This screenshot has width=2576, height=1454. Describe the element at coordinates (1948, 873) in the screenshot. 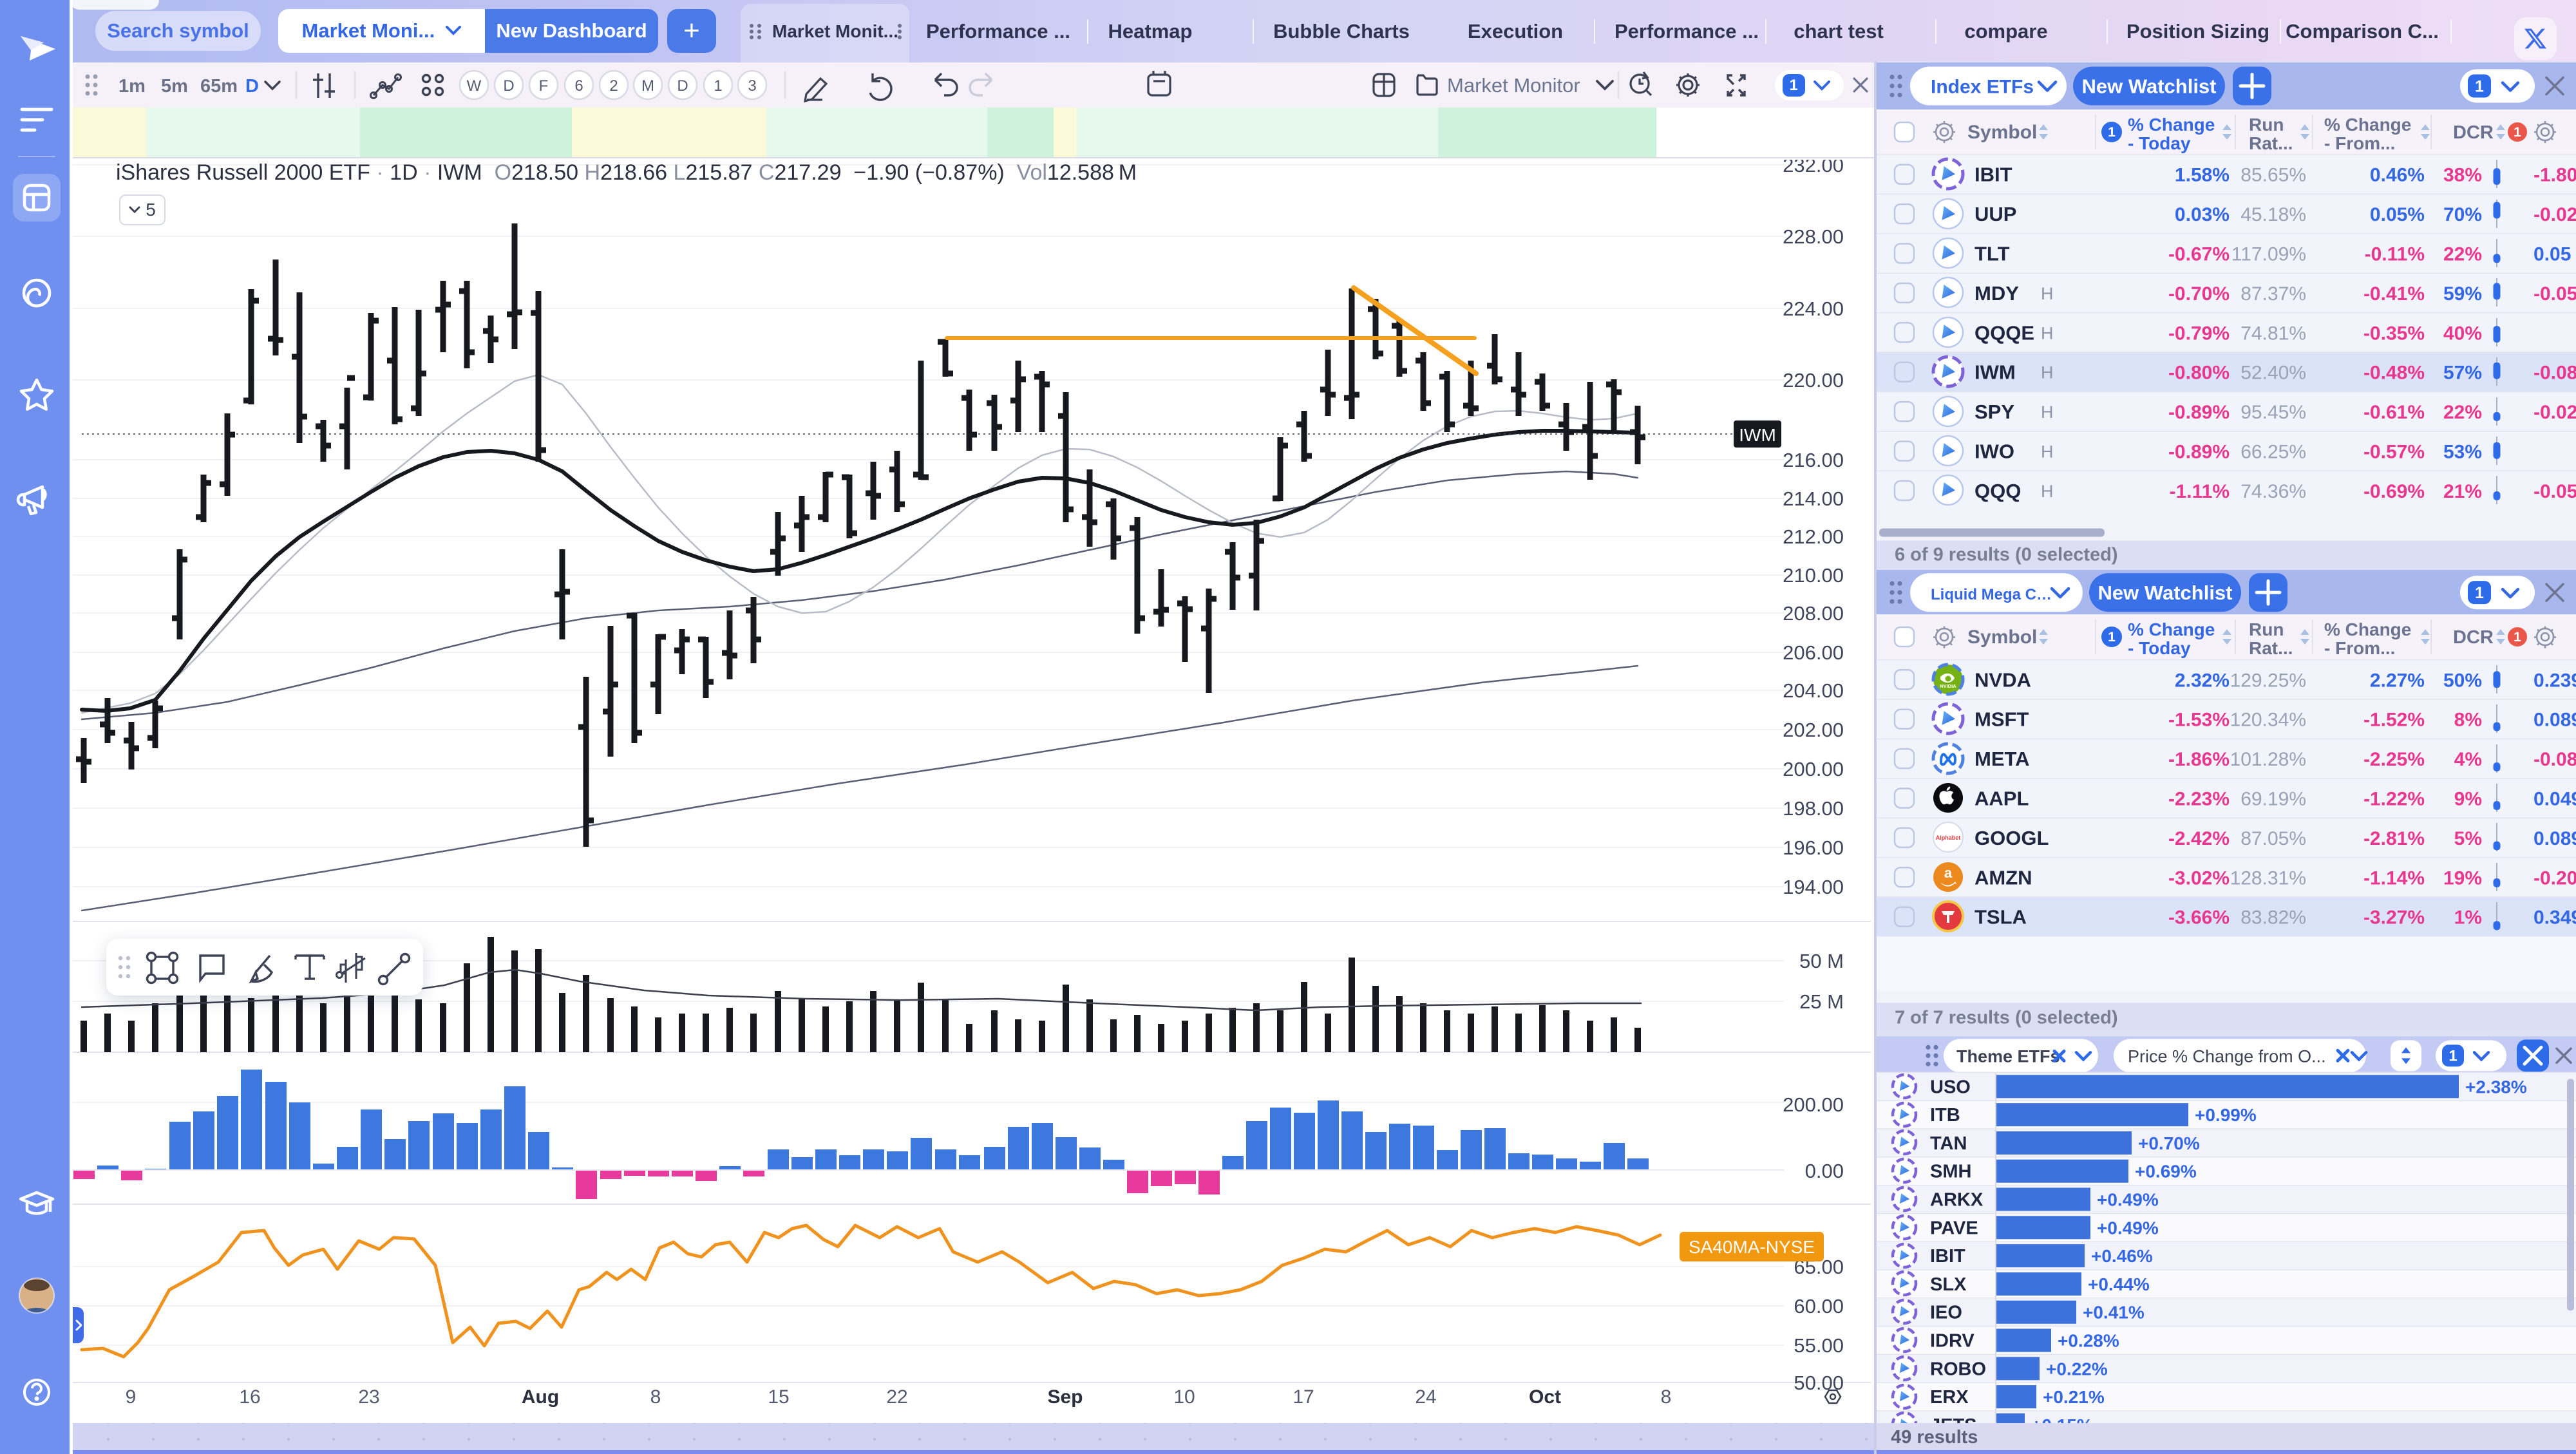

I see `svg-text: a` at that location.